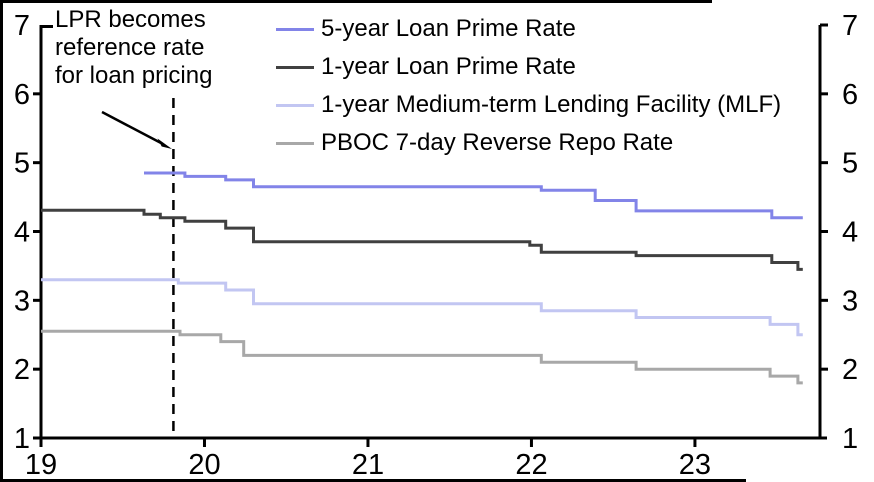 The height and width of the screenshot is (482, 874). What do you see at coordinates (41, 465) in the screenshot?
I see `x-axis-label: 19` at bounding box center [41, 465].